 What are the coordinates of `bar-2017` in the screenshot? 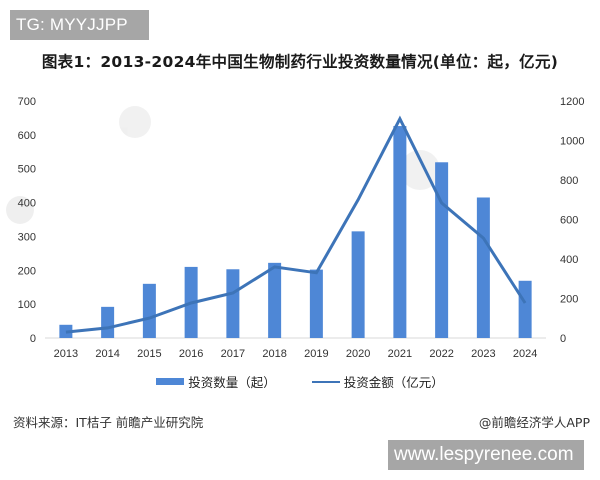 It's located at (233, 303).